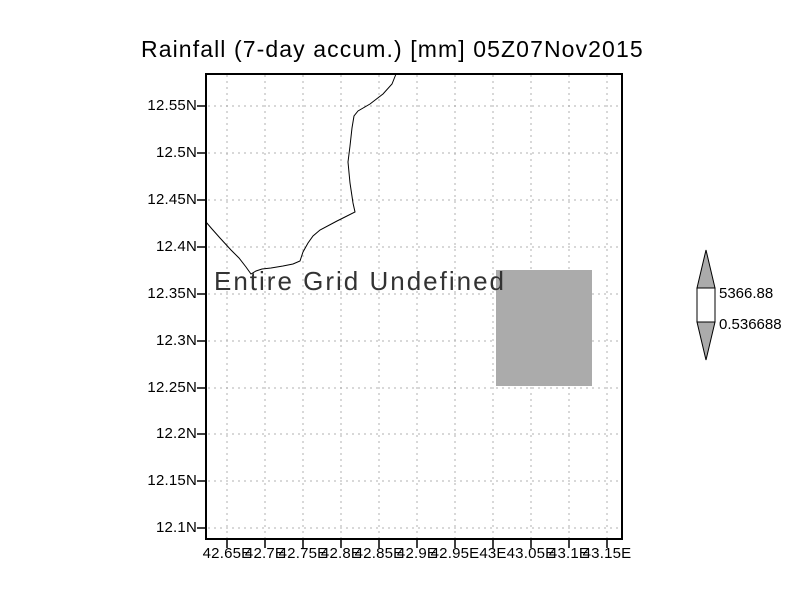 The height and width of the screenshot is (612, 792). What do you see at coordinates (172, 480) in the screenshot?
I see `y-axis-tick-label: 12.15N` at bounding box center [172, 480].